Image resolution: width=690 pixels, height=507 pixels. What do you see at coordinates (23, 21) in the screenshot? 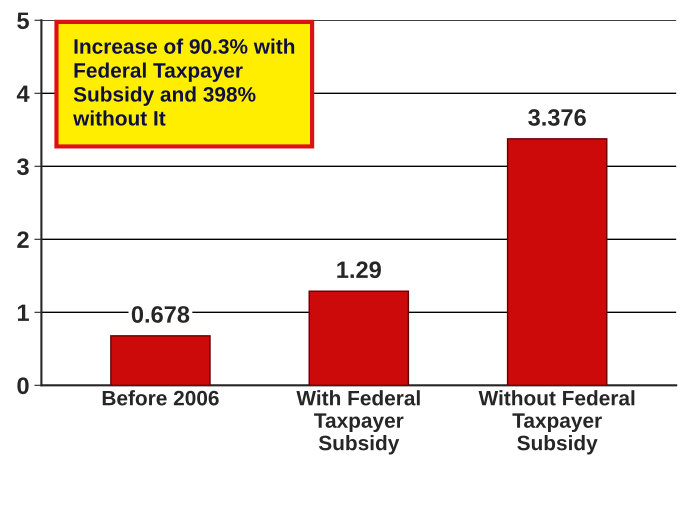
I see `y-tick-label: 5` at bounding box center [23, 21].